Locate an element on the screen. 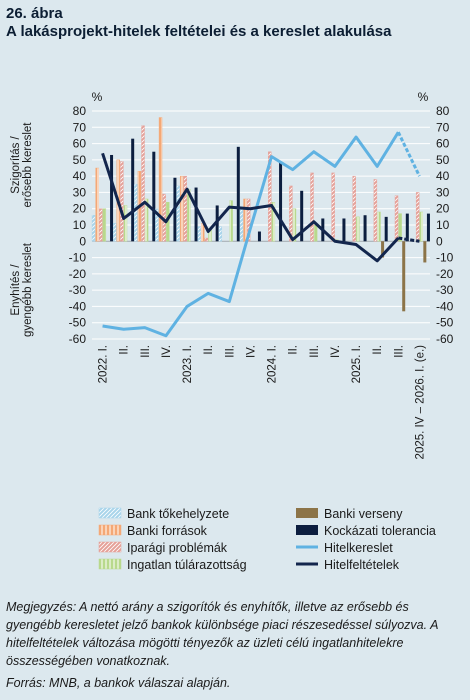 The width and height of the screenshot is (470, 700). y-tick-label-right: 0 is located at coordinates (439, 241).